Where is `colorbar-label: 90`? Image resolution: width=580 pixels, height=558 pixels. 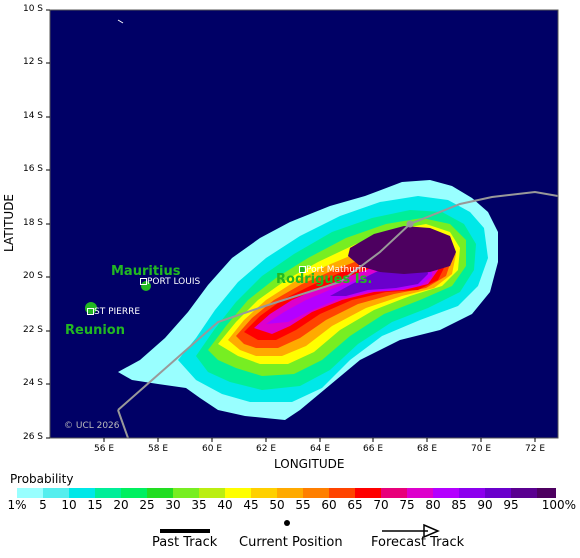
colorbar-label: 90 is located at coordinates (485, 505).